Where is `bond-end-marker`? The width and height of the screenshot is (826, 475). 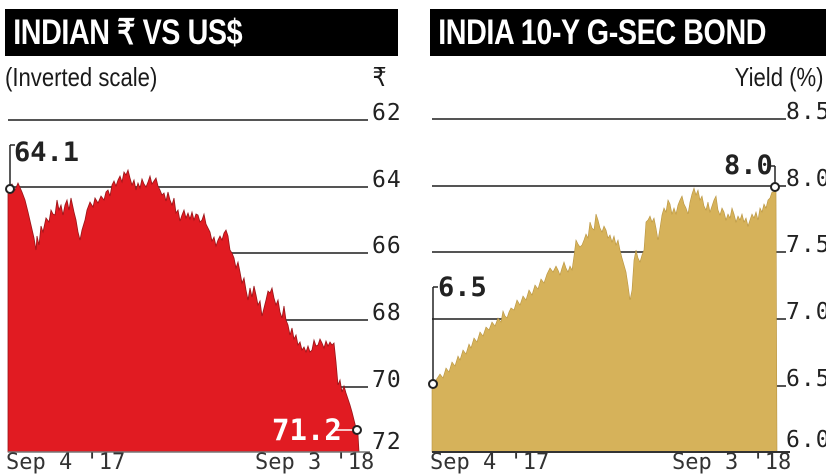
bond-end-marker is located at coordinates (775, 178).